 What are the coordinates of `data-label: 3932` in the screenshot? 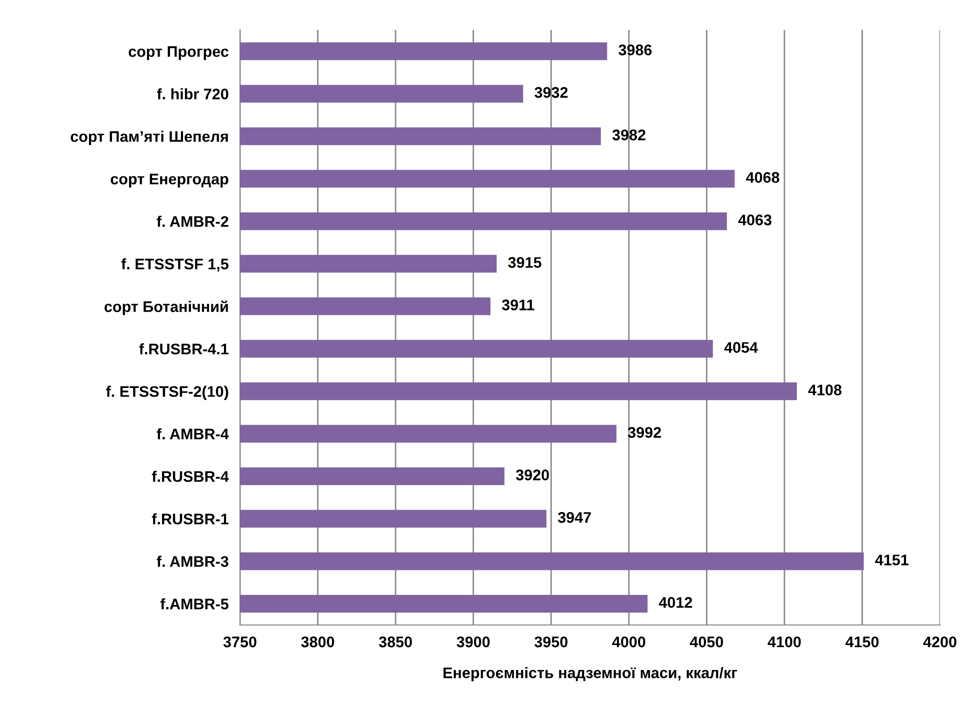 It's located at (551, 92).